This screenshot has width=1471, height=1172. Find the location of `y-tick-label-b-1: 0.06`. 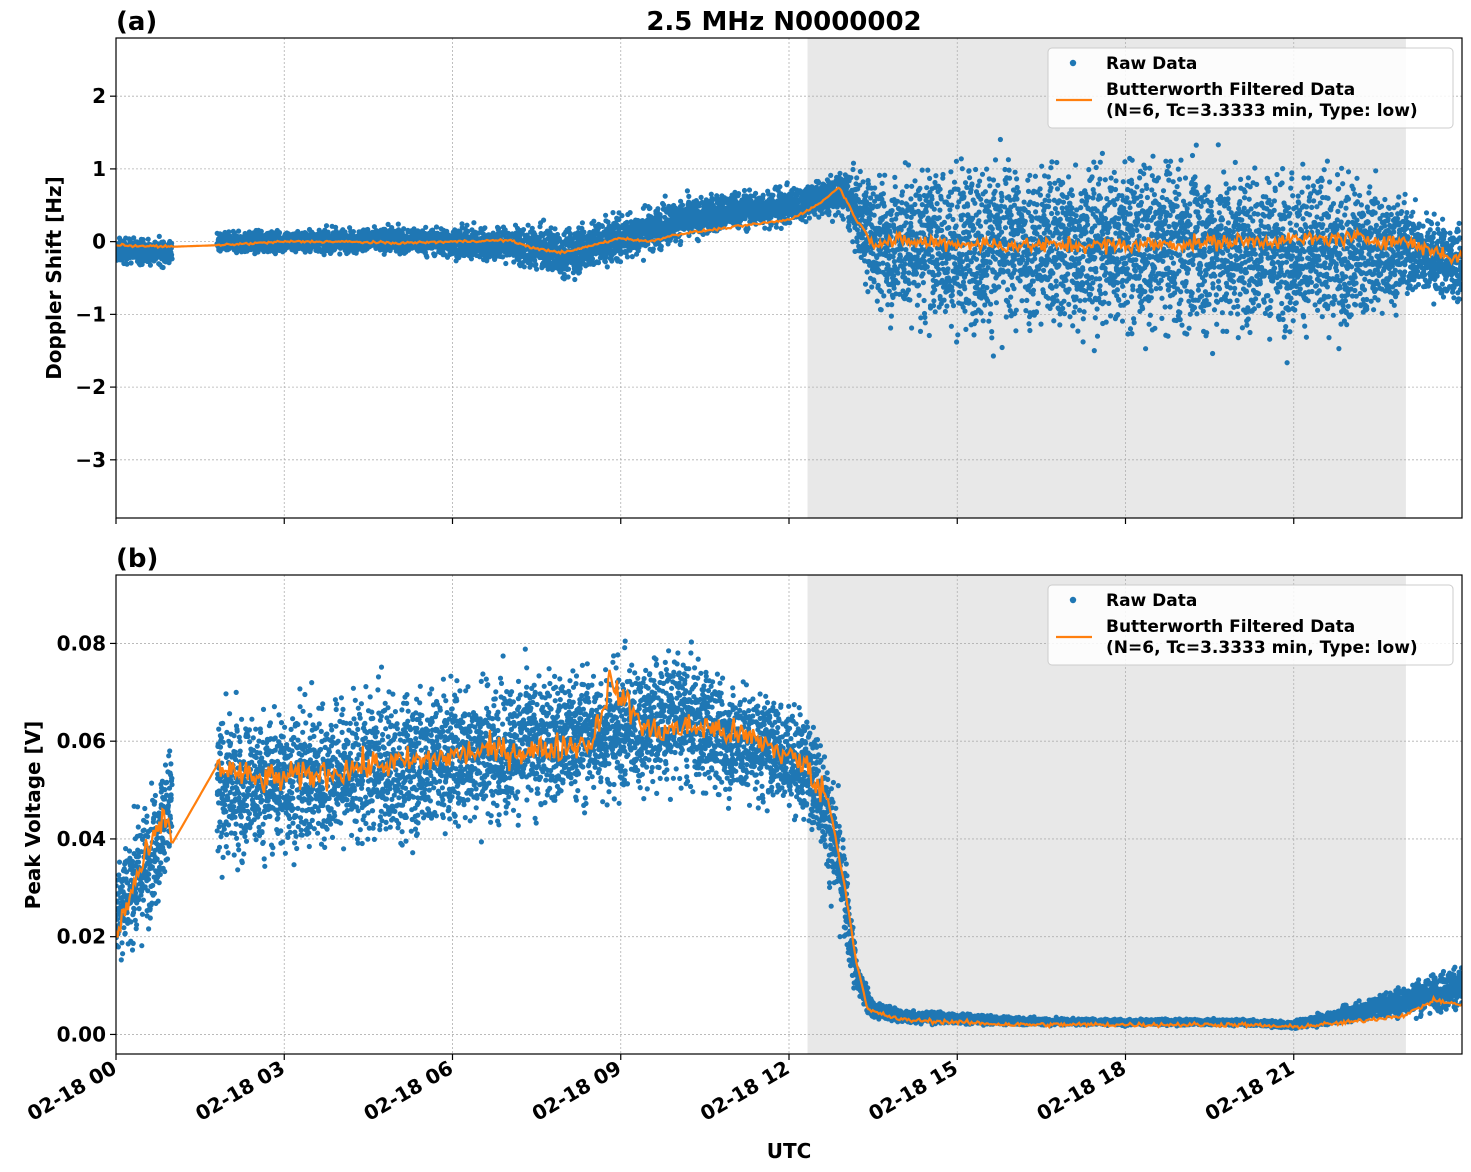

y-tick-label-b-1: 0.06 is located at coordinates (81, 741).